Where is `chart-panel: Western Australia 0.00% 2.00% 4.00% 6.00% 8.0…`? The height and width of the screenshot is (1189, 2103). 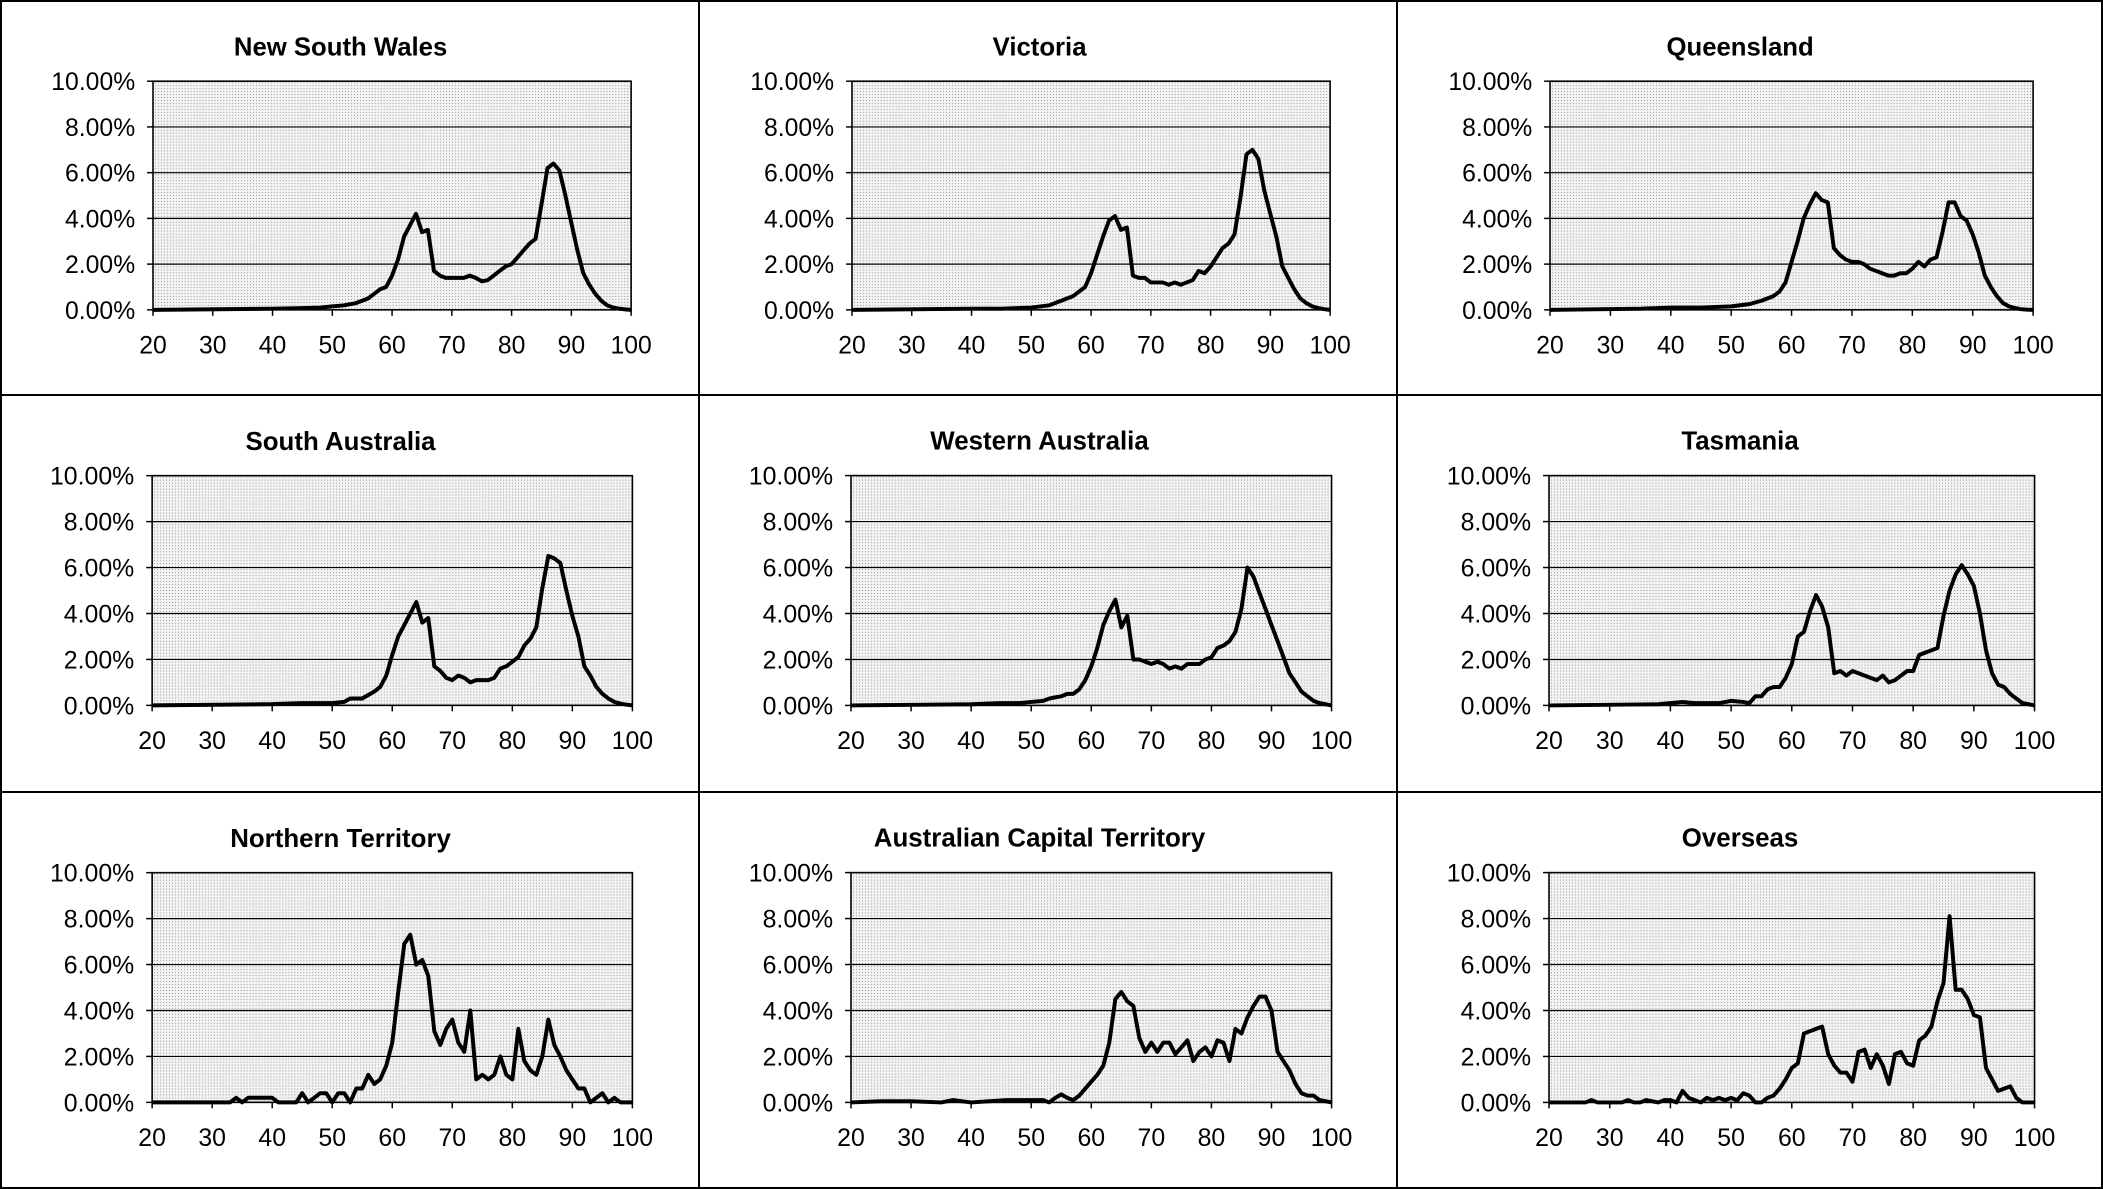
chart-panel: Western Australia 0.00% 2.00% 4.00% 6.00% 8.0… is located at coordinates (1049, 594).